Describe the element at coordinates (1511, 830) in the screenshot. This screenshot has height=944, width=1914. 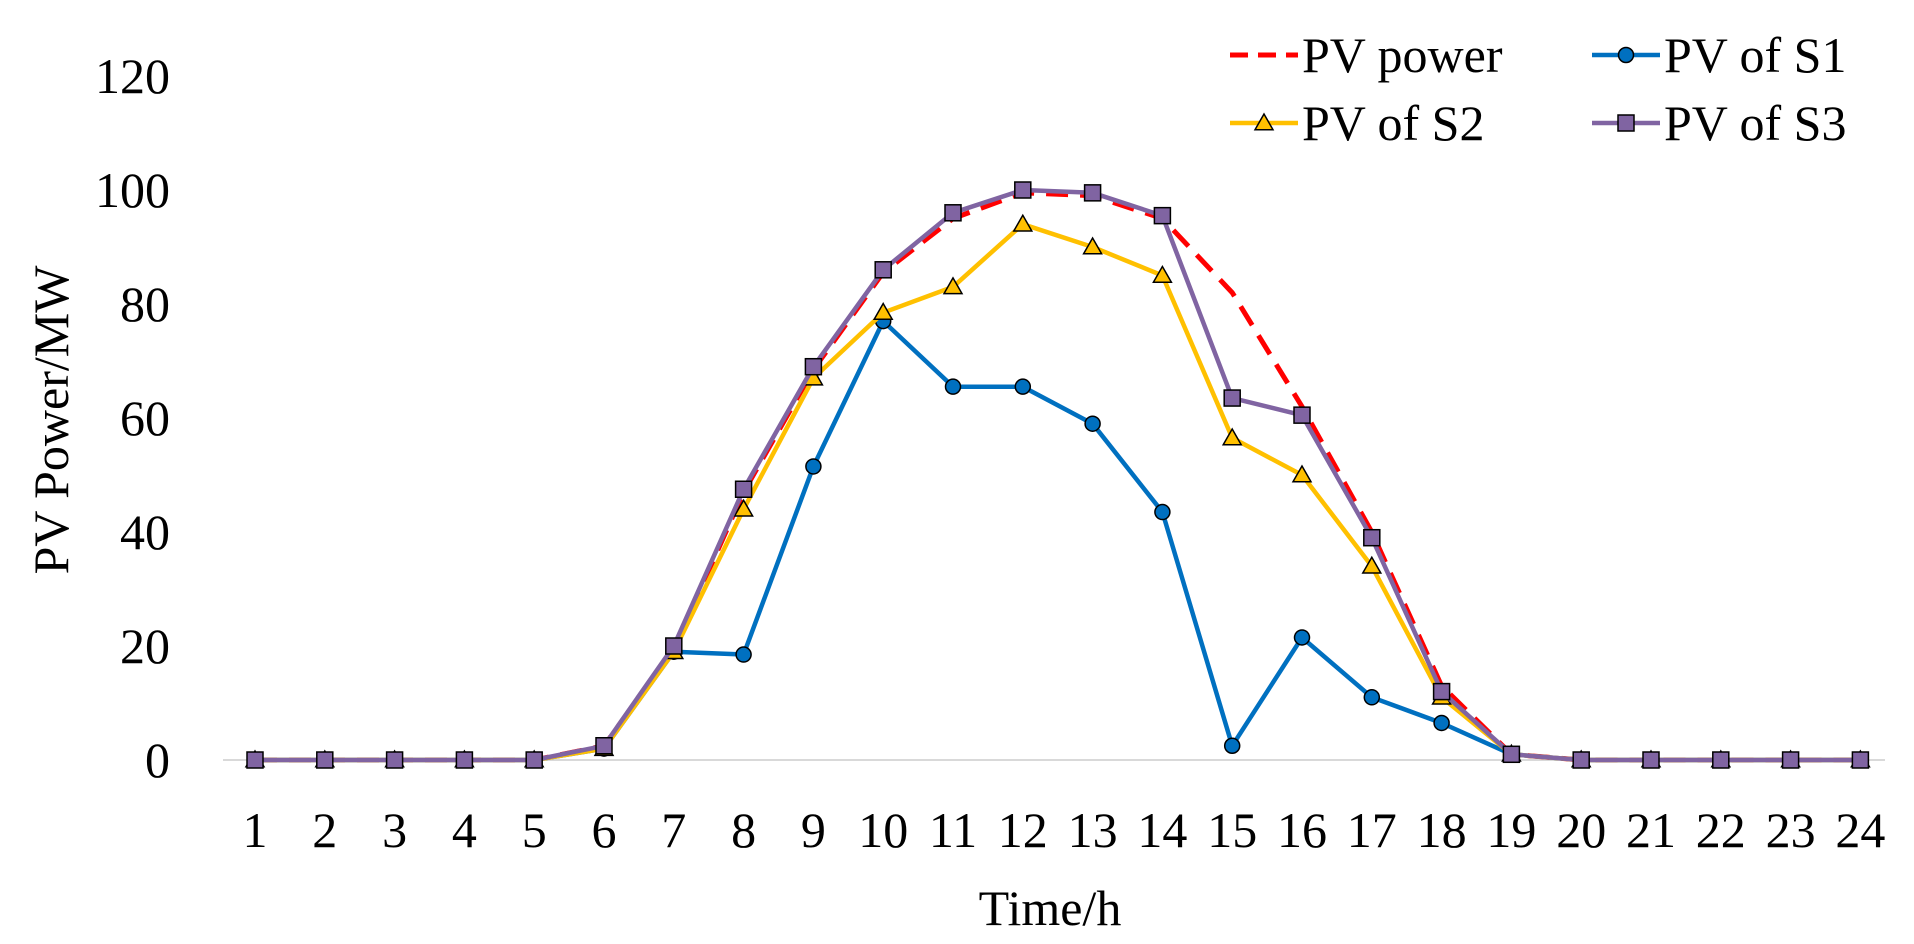
I see `x-tick-label: 19` at that location.